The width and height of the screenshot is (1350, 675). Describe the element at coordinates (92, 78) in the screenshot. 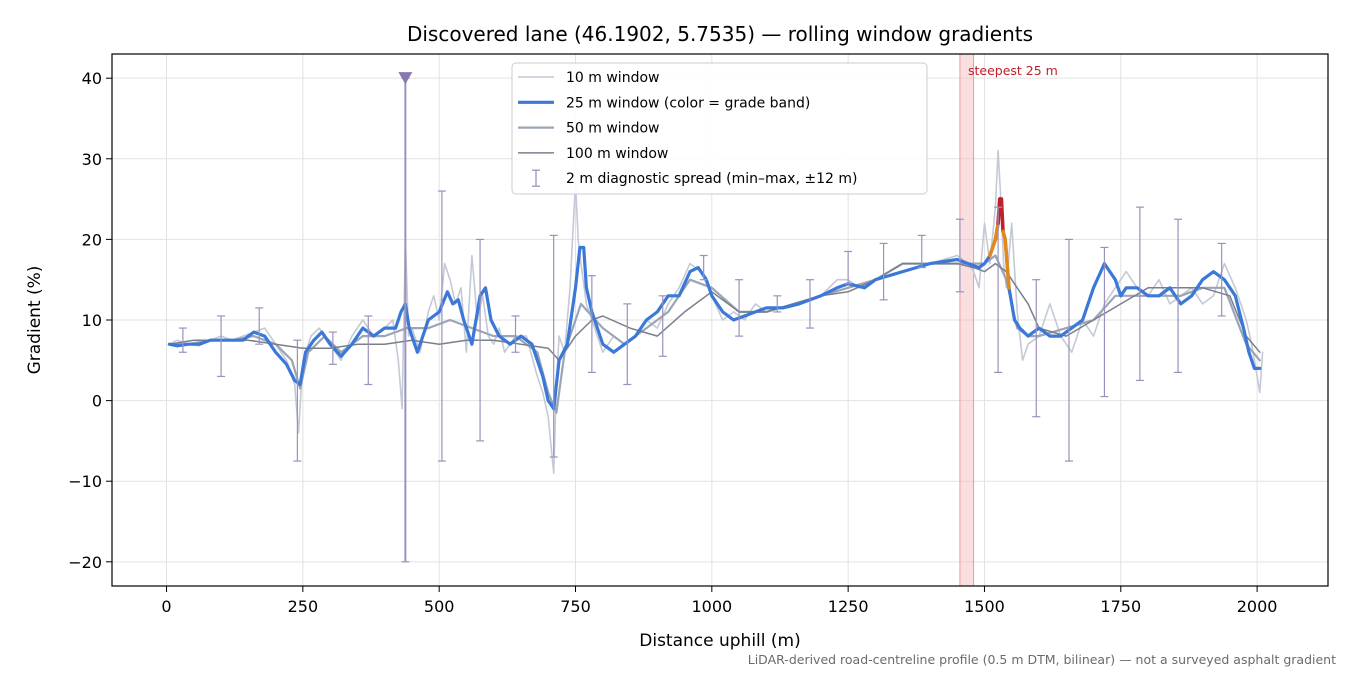

I see `y-tick-label: 40` at that location.